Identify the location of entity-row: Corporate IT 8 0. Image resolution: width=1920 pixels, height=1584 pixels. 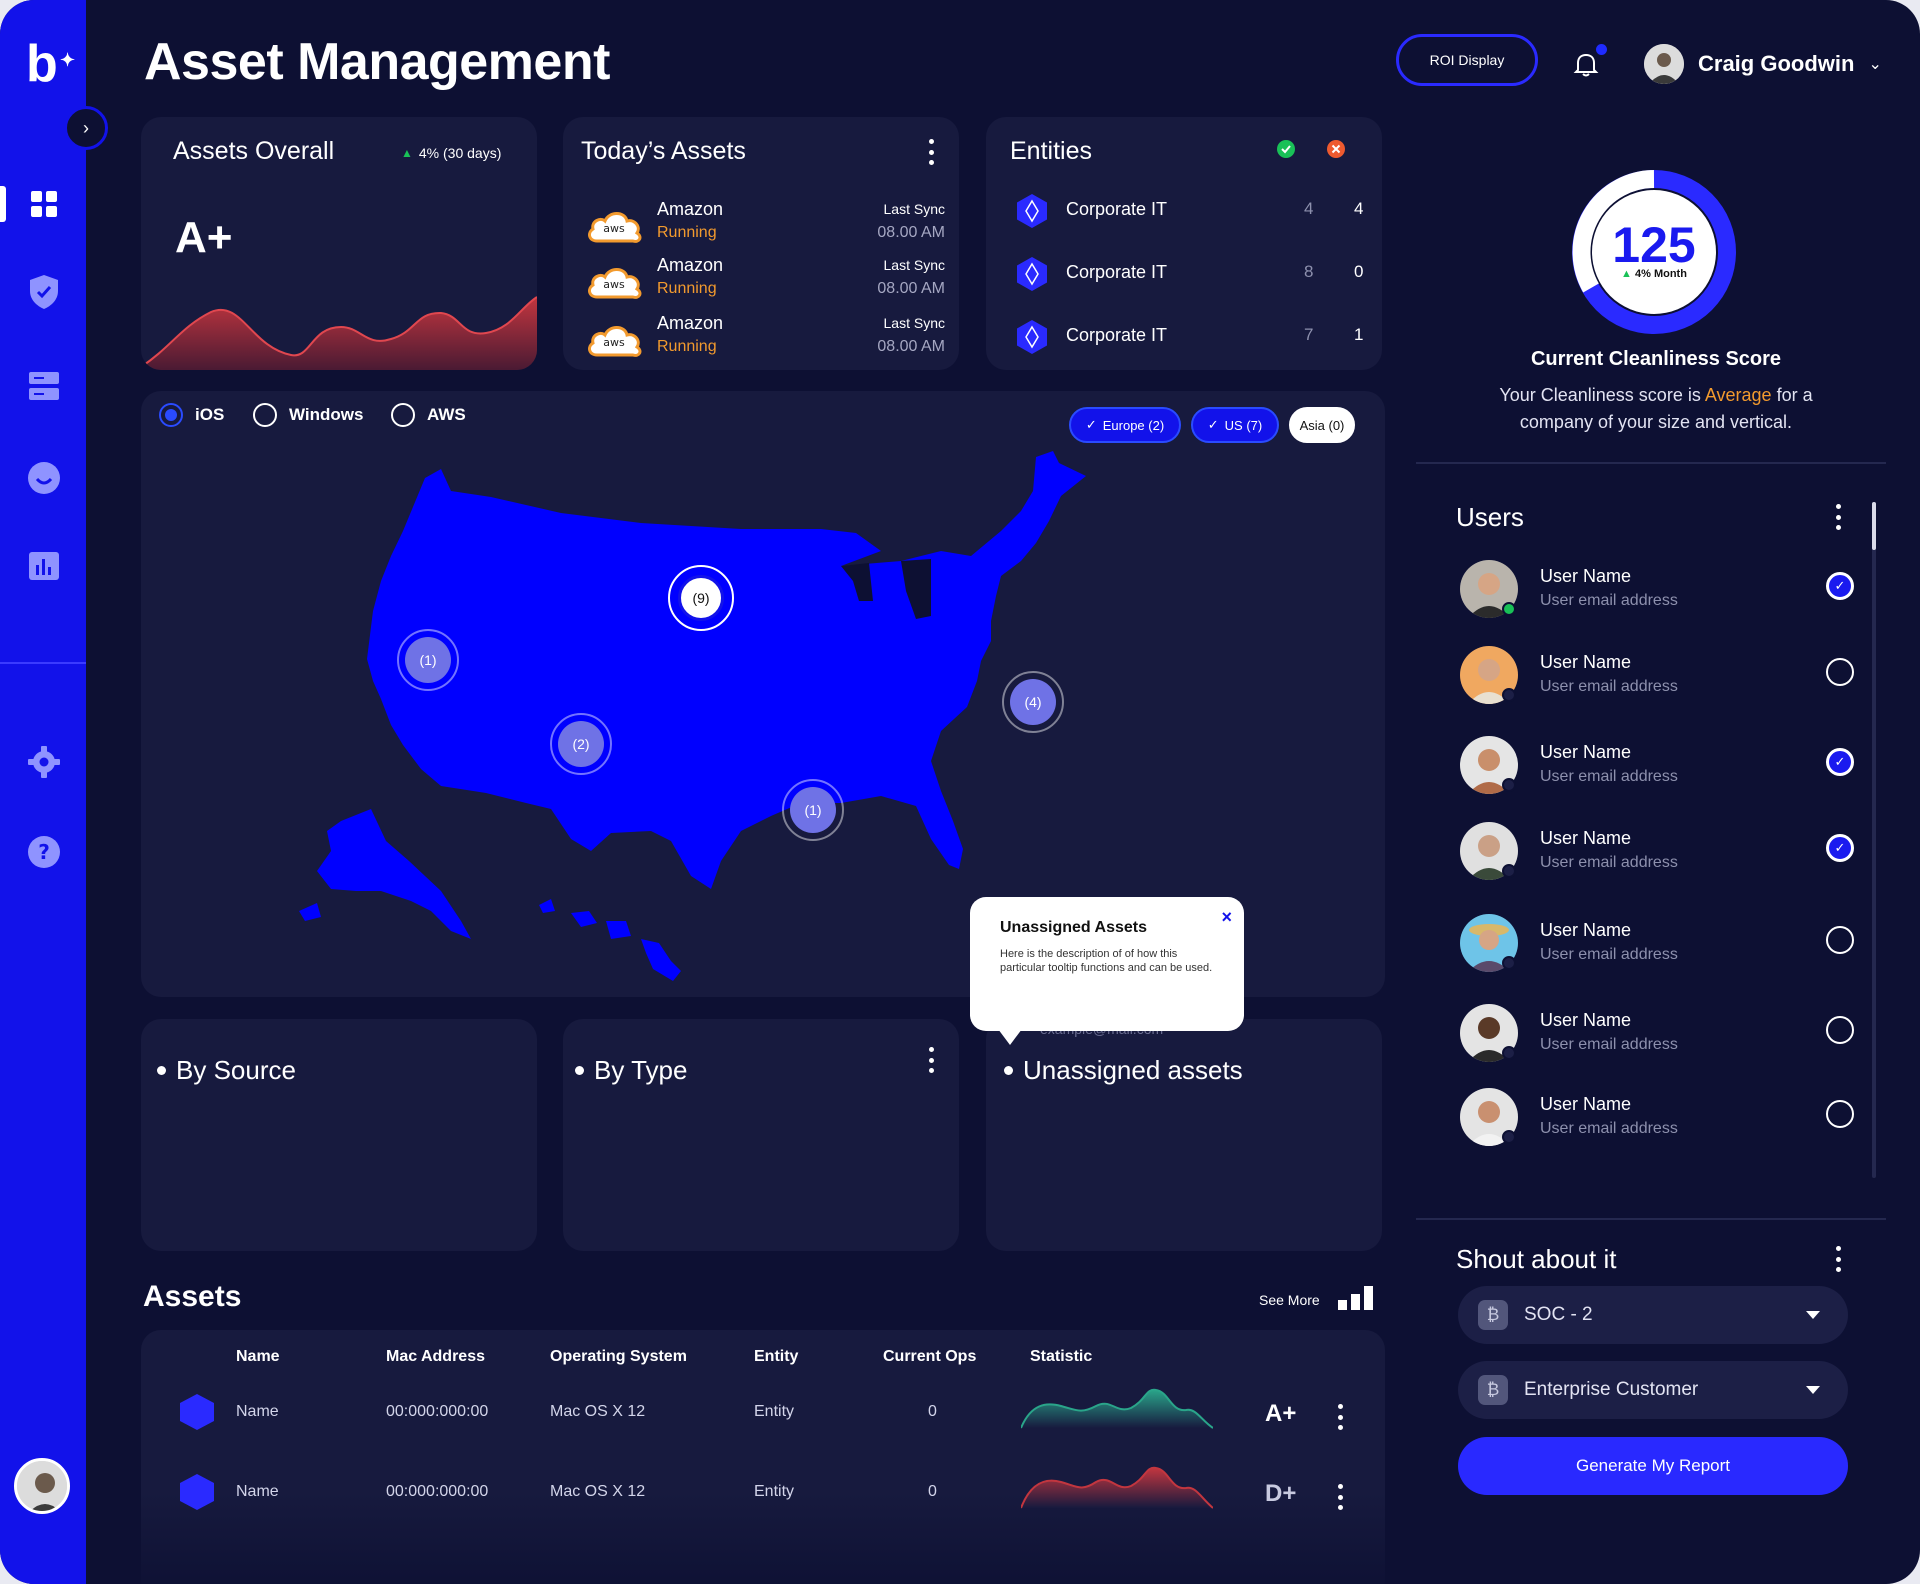
(1189, 274).